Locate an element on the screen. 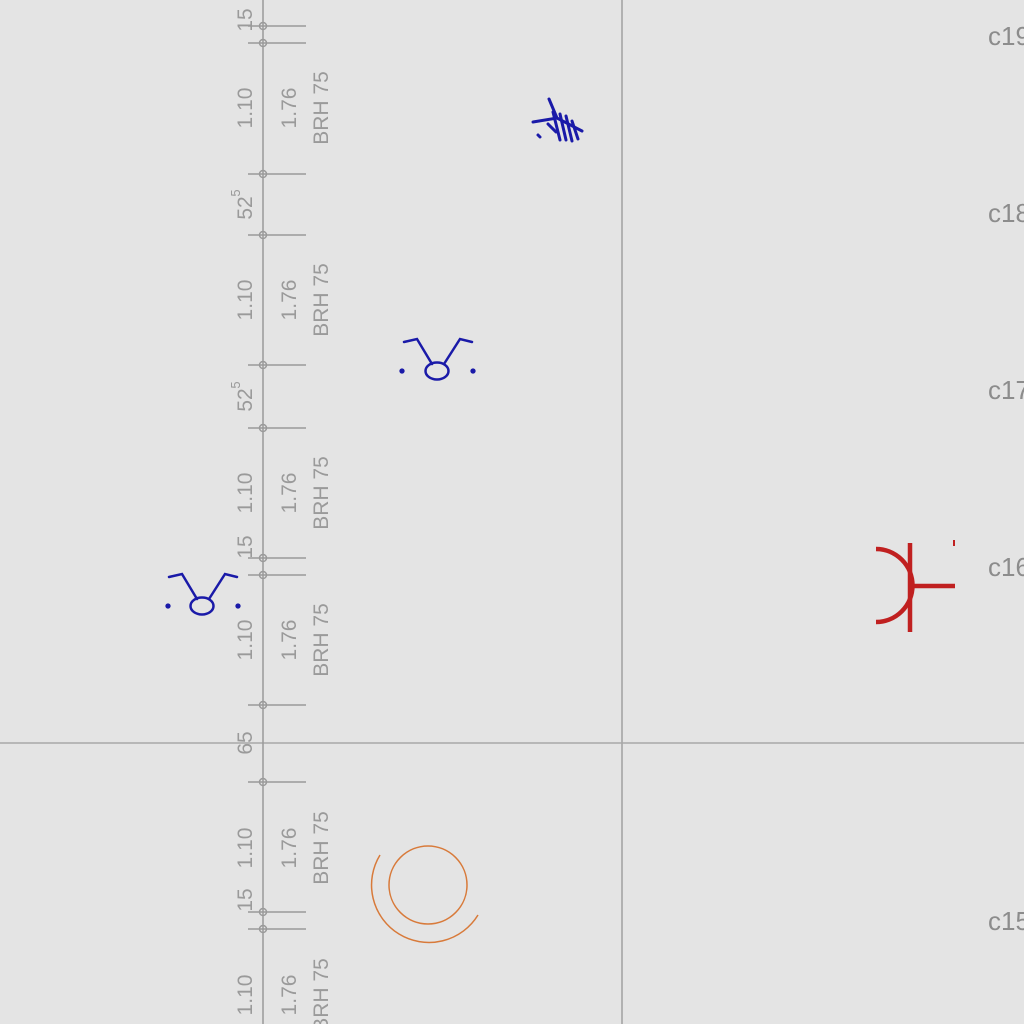 The width and height of the screenshot is (1024, 1024). grid-label-c15: c15 is located at coordinates (1006, 921).